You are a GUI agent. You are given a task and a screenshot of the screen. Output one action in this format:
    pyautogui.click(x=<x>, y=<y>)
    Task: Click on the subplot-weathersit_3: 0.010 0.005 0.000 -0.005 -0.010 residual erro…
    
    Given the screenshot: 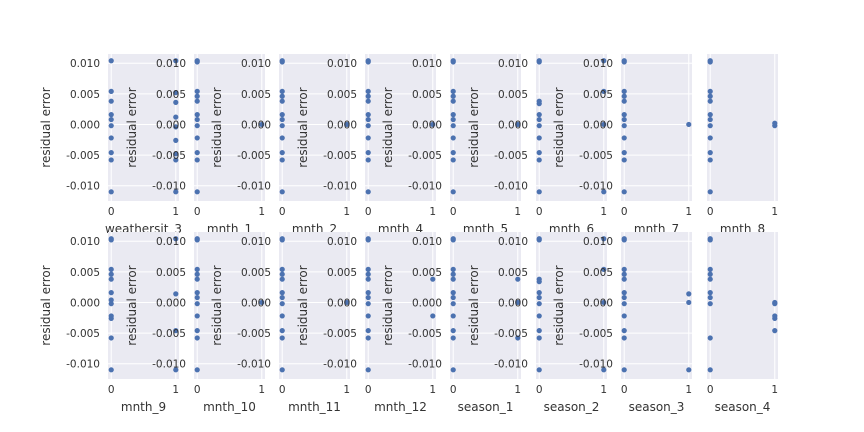 What is the action you would take?
    pyautogui.click(x=110, y=145)
    